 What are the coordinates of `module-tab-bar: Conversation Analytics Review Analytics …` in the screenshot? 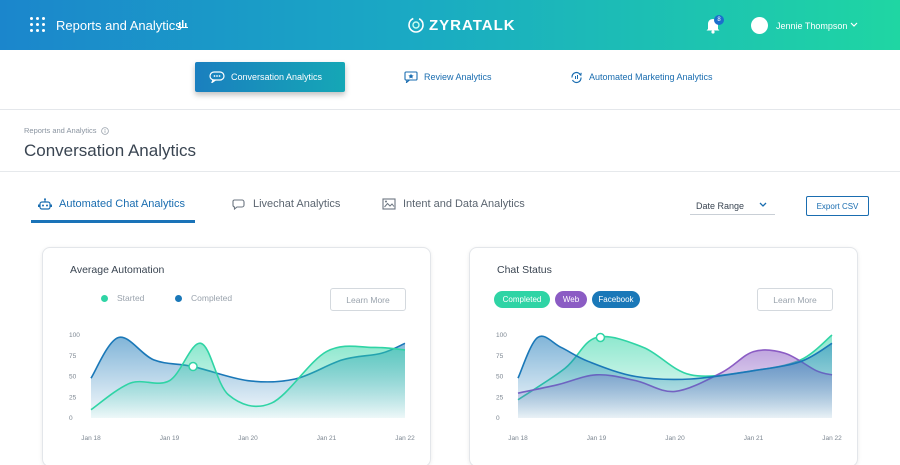 It's located at (450, 80).